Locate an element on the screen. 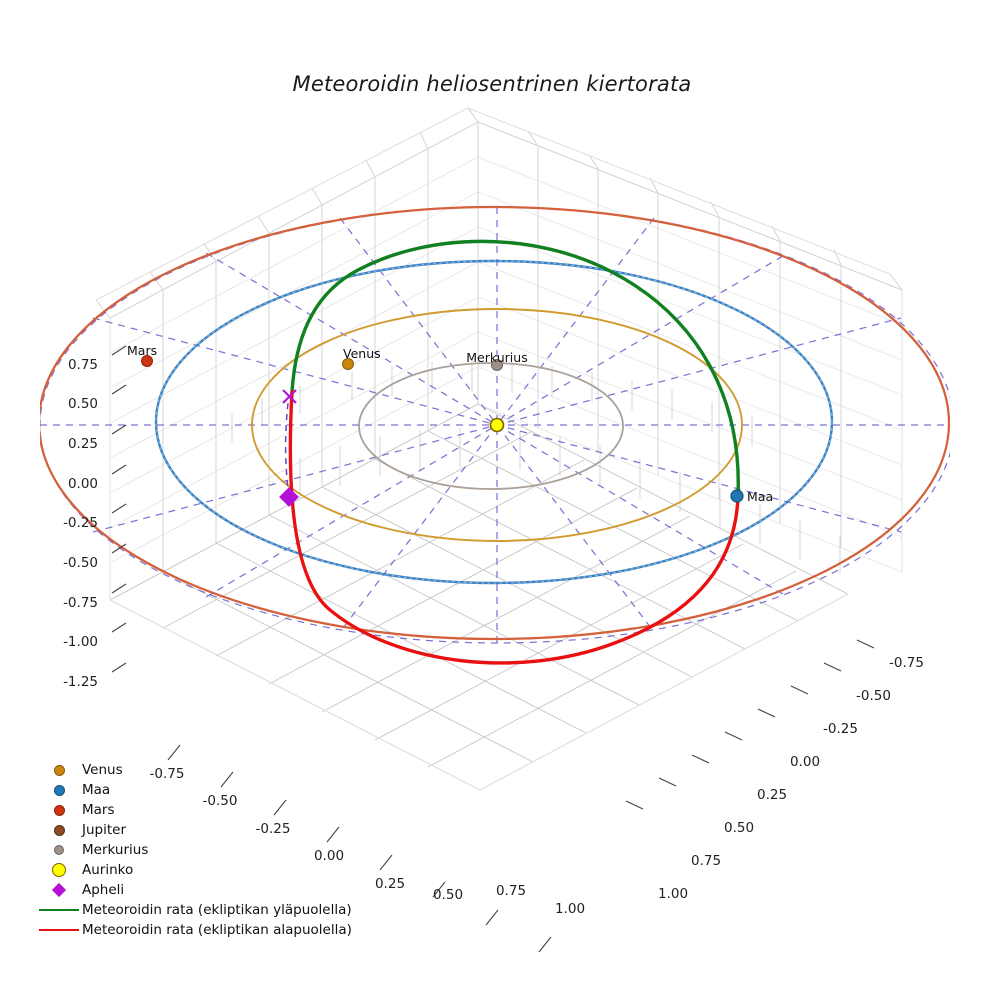  y-tick-label-4: 0.25 is located at coordinates (772, 795).